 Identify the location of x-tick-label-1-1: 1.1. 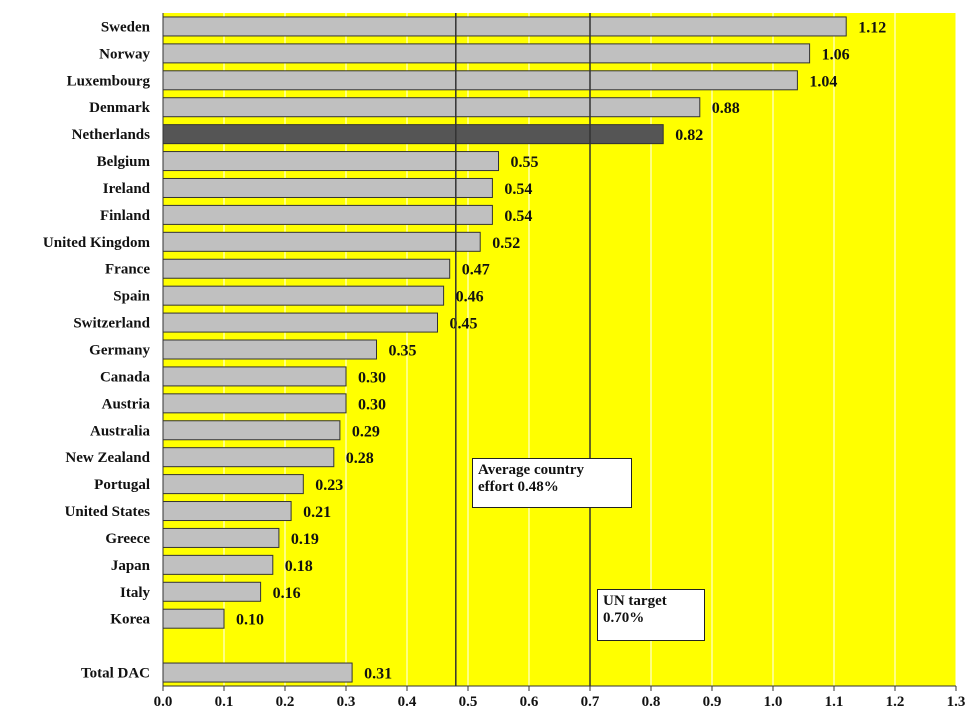
(834, 702).